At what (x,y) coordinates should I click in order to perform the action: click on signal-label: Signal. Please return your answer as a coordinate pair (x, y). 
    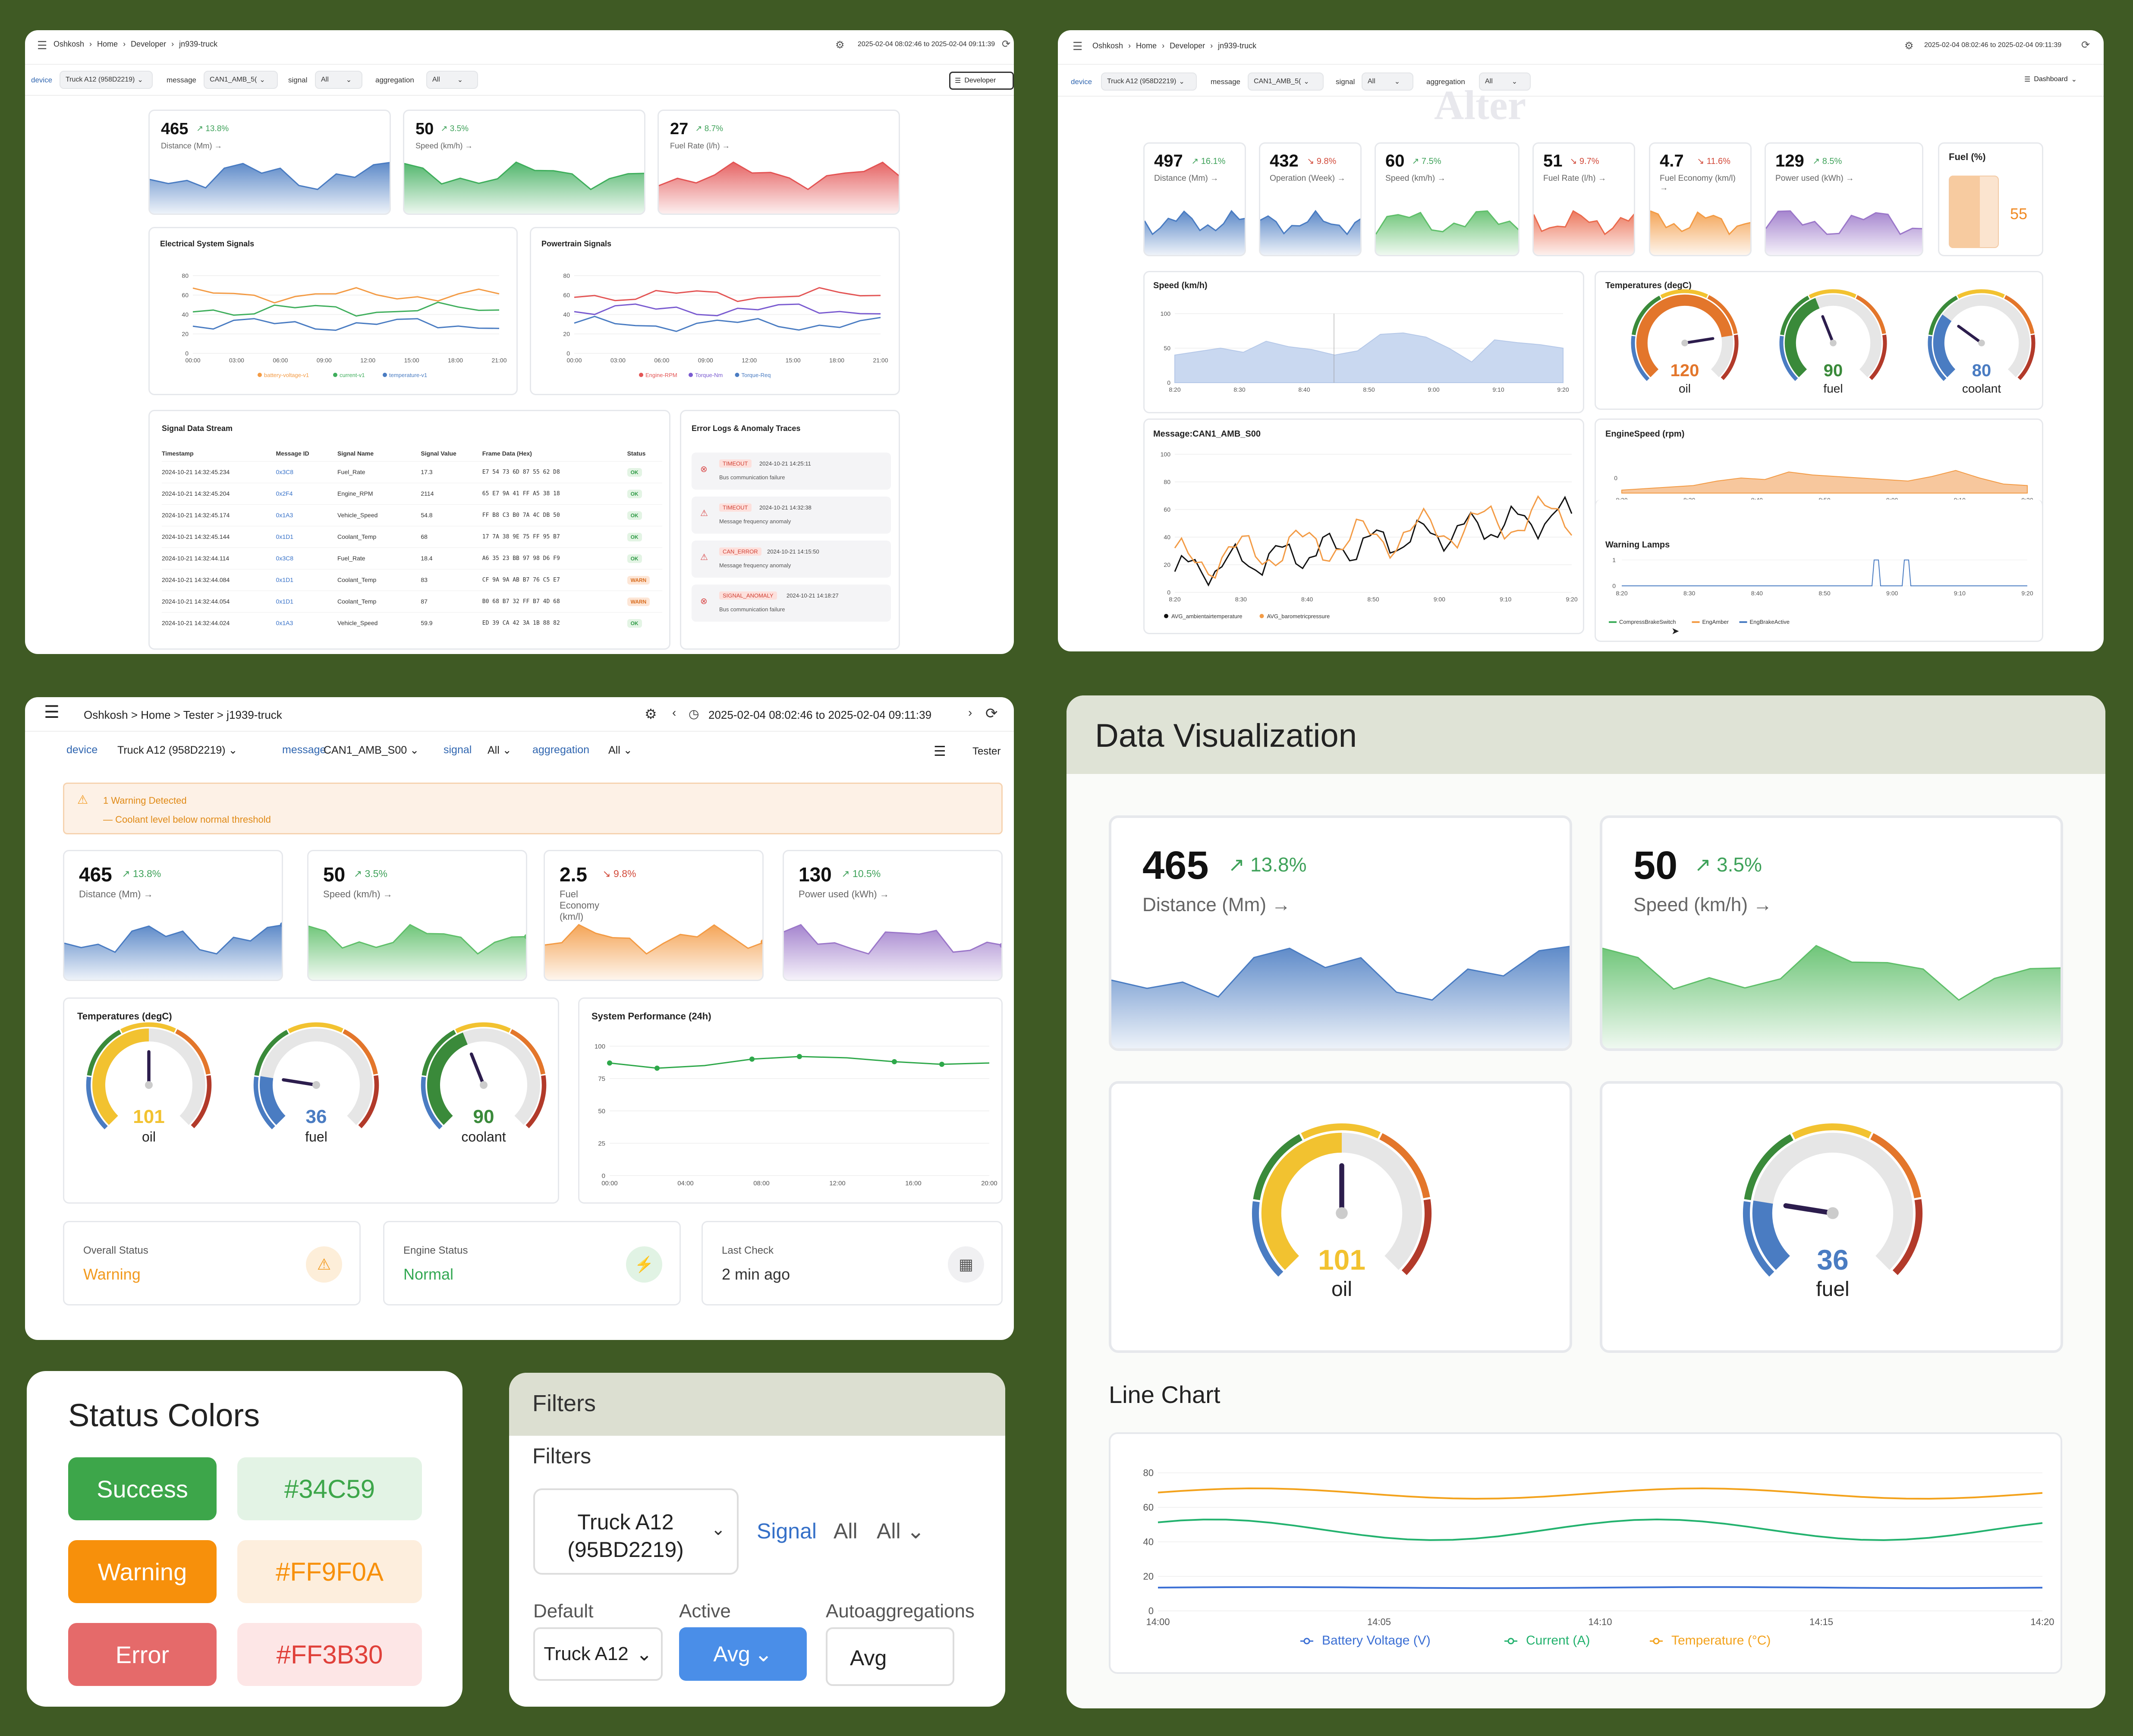
    Looking at the image, I should click on (787, 1531).